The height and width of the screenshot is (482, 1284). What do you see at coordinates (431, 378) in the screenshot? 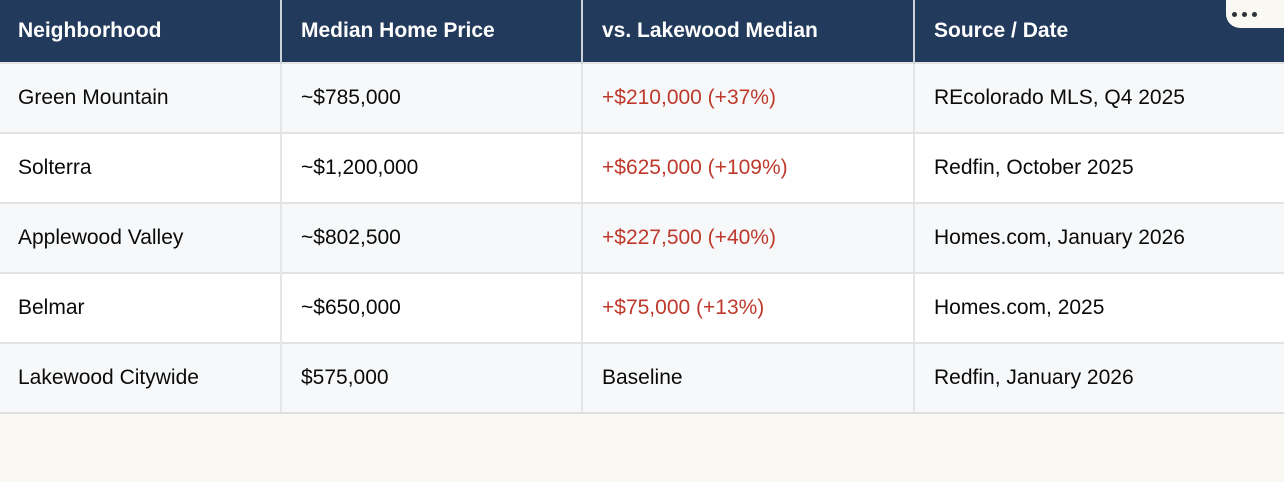
I see `cell-price: $575,000` at bounding box center [431, 378].